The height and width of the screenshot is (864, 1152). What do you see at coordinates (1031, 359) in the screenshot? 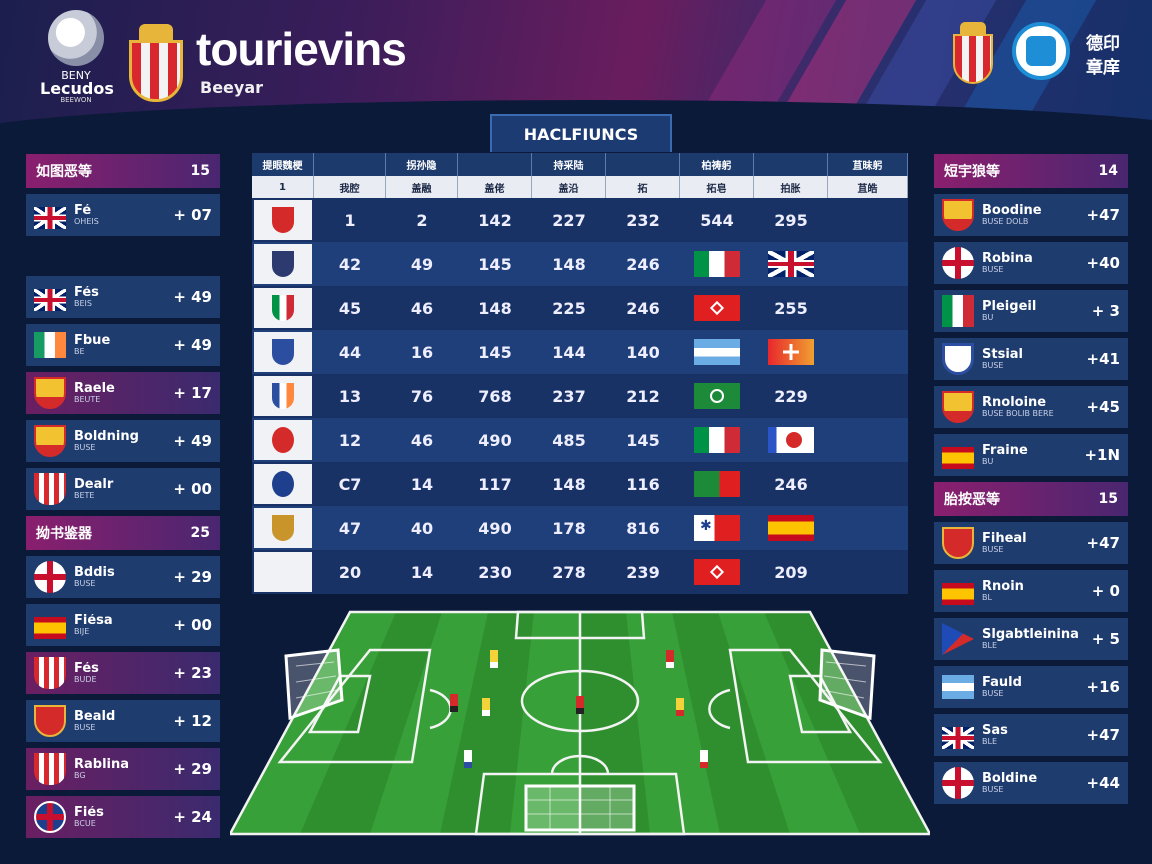
I see `team-row: Stsial BUSE +41` at bounding box center [1031, 359].